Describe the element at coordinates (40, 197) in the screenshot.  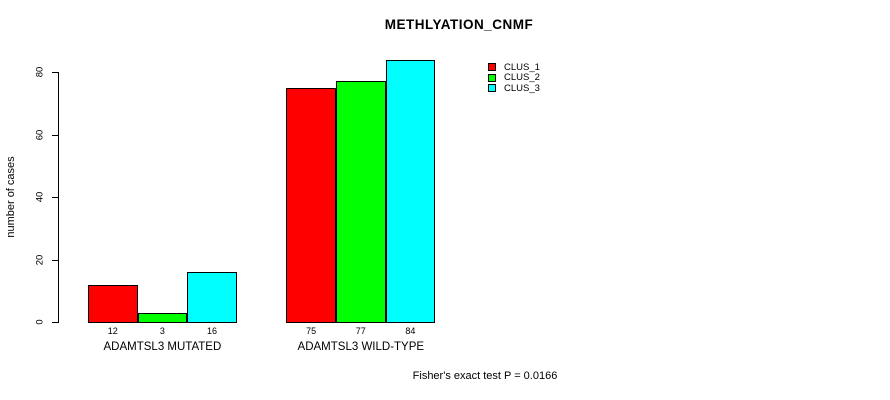
I see `y-tick-label: 40` at that location.